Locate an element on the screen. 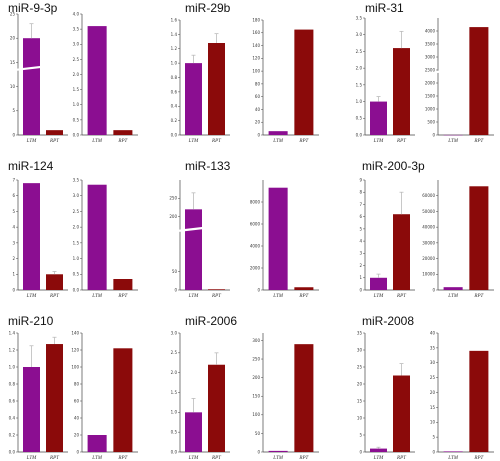 This screenshot has height=461, width=500. y-tick-label: 80 is located at coordinates (258, 83).